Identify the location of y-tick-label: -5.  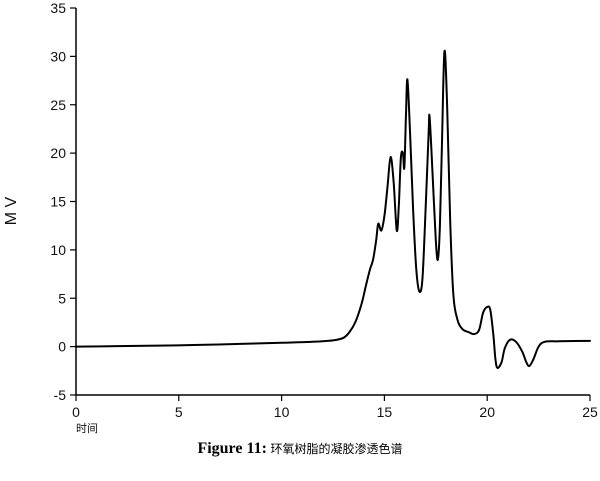
(60, 395).